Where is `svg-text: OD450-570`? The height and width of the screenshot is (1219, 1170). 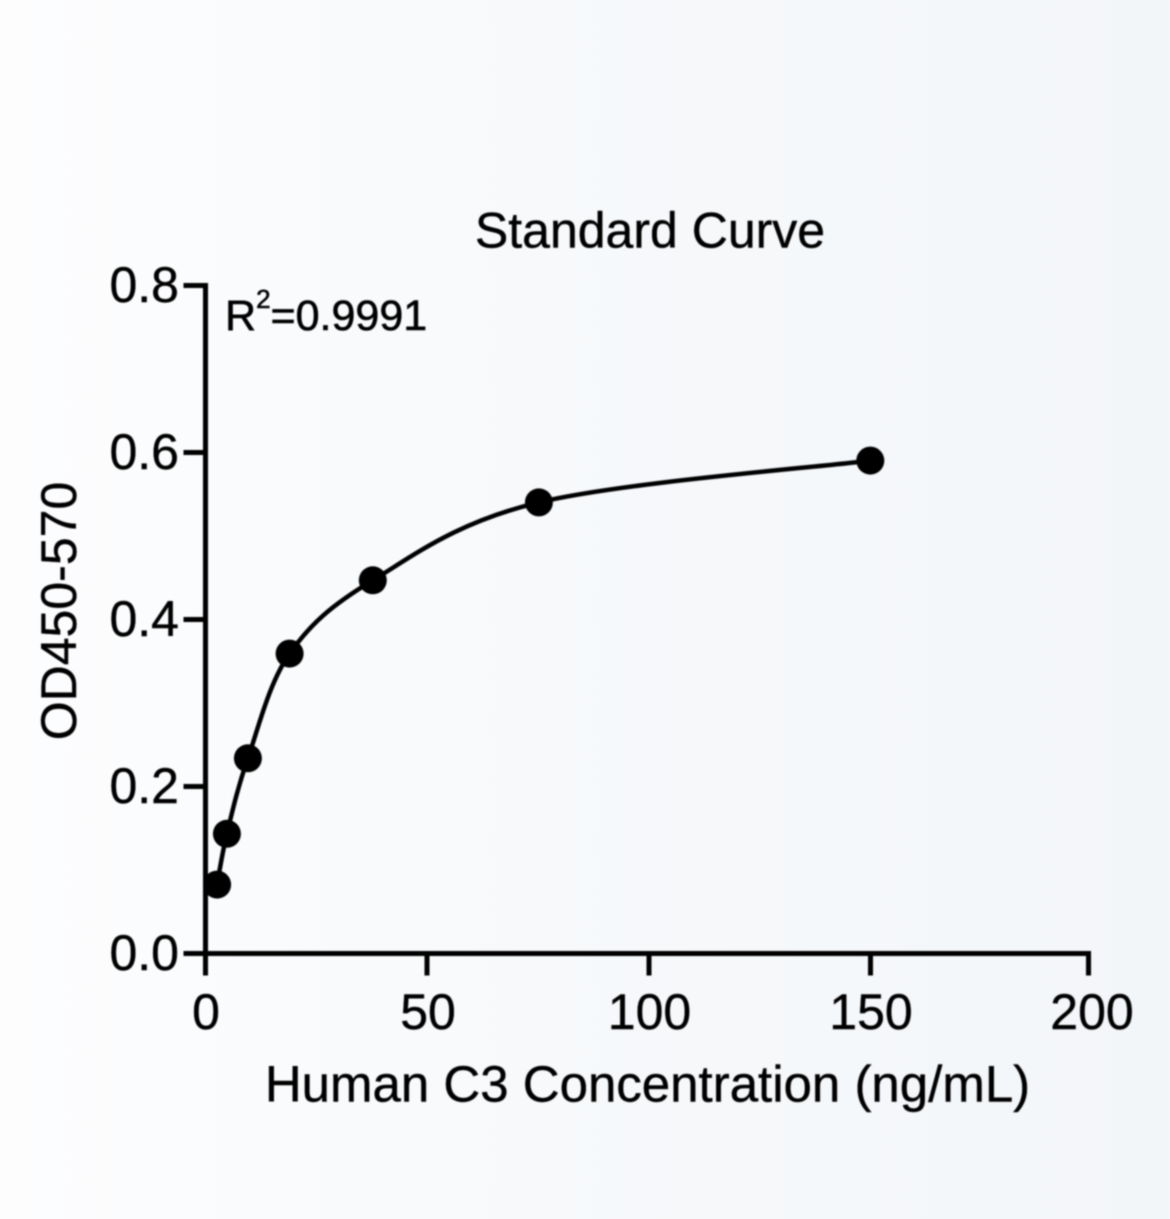
svg-text: OD450-570 is located at coordinates (59, 611).